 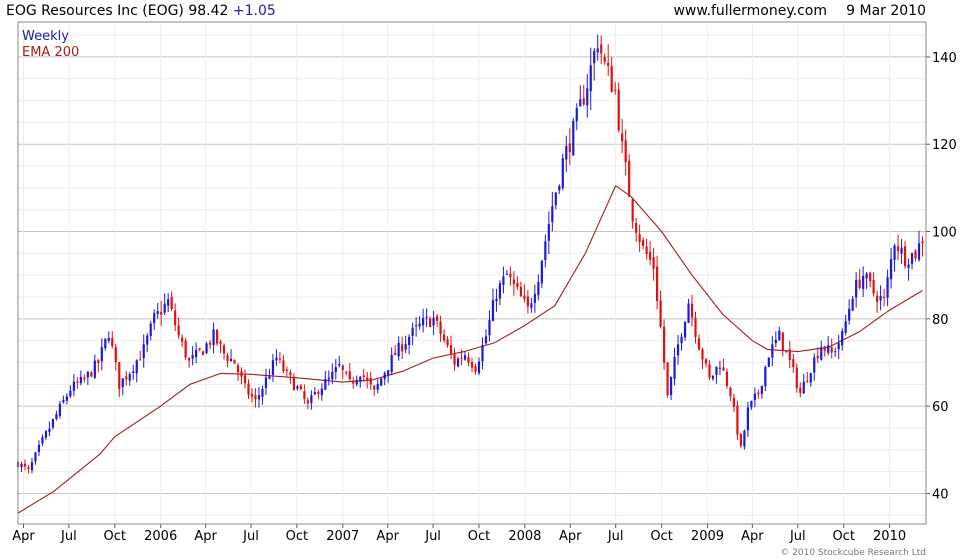 What do you see at coordinates (944, 58) in the screenshot?
I see `y-tick-label: 140` at bounding box center [944, 58].